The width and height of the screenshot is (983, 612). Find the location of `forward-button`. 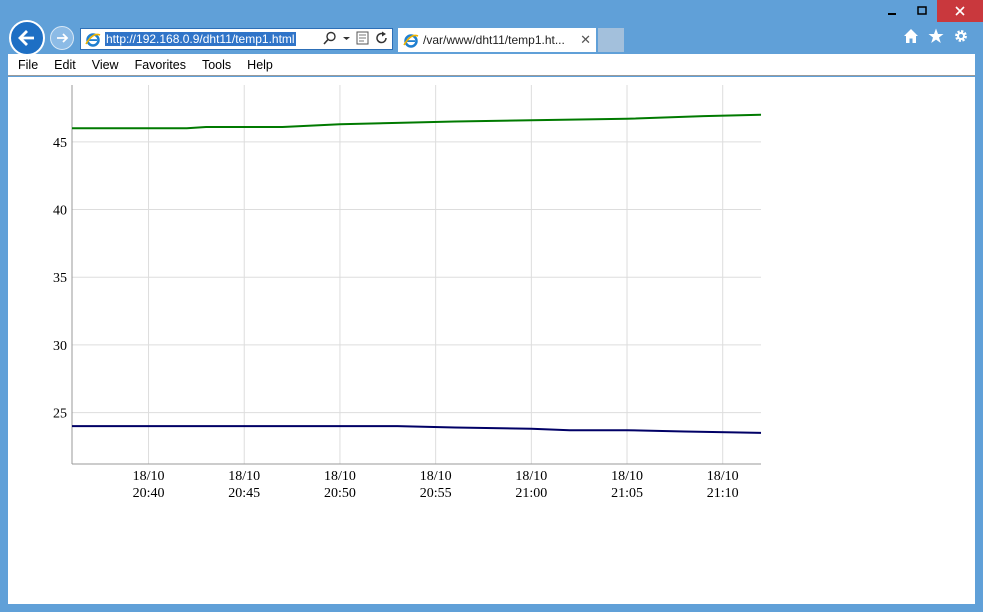

forward-button is located at coordinates (62, 38).